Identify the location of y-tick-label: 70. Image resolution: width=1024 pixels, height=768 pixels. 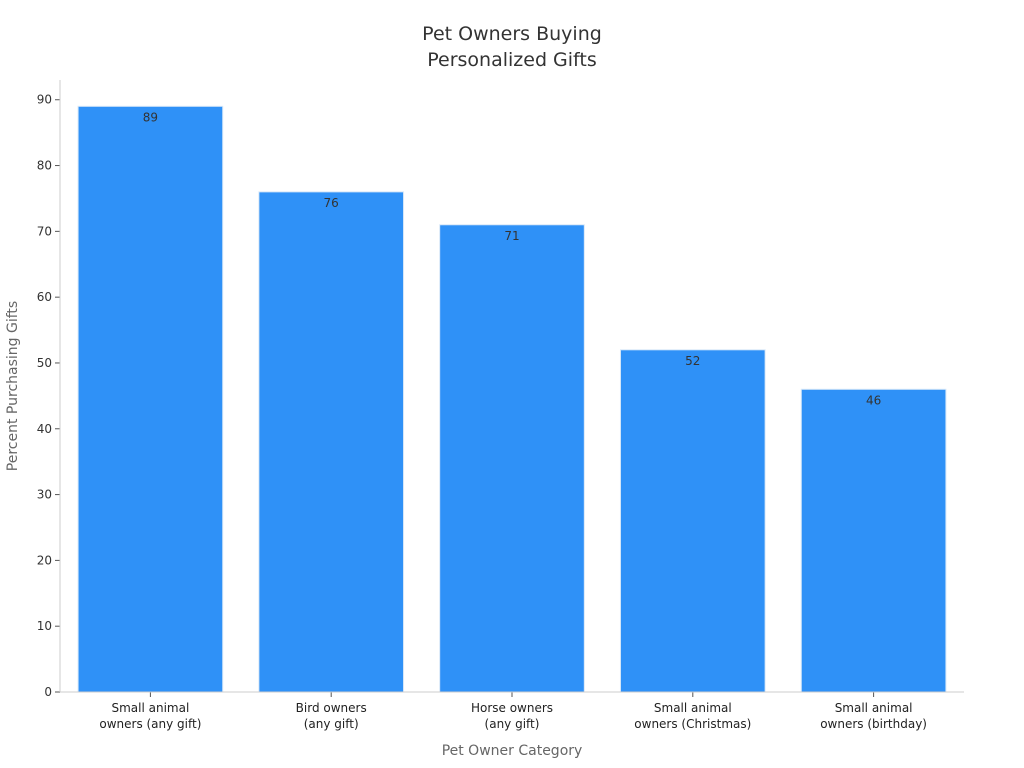
(44, 231).